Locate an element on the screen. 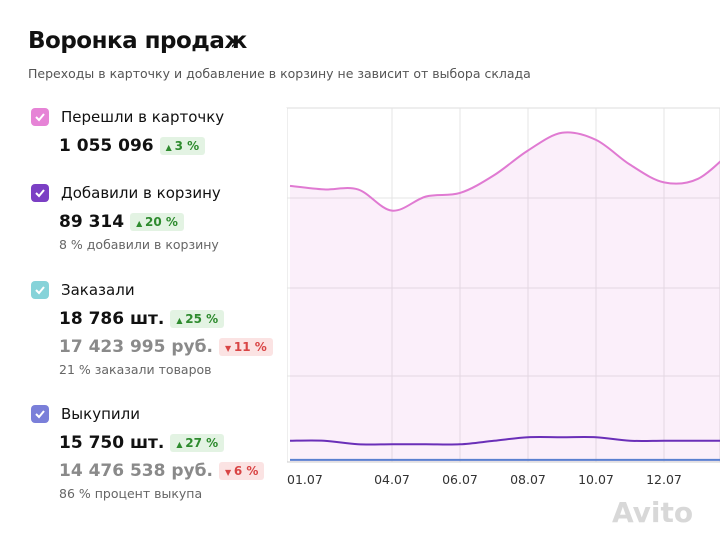 This screenshot has height=540, width=720. change-value: 20 % is located at coordinates (161, 222).